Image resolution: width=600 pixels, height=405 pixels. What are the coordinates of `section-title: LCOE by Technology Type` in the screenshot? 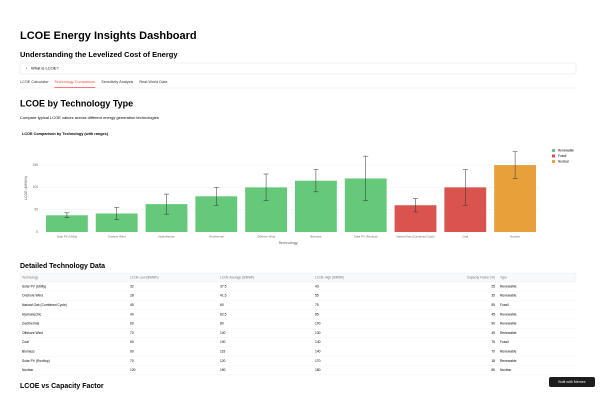 It's located at (76, 103).